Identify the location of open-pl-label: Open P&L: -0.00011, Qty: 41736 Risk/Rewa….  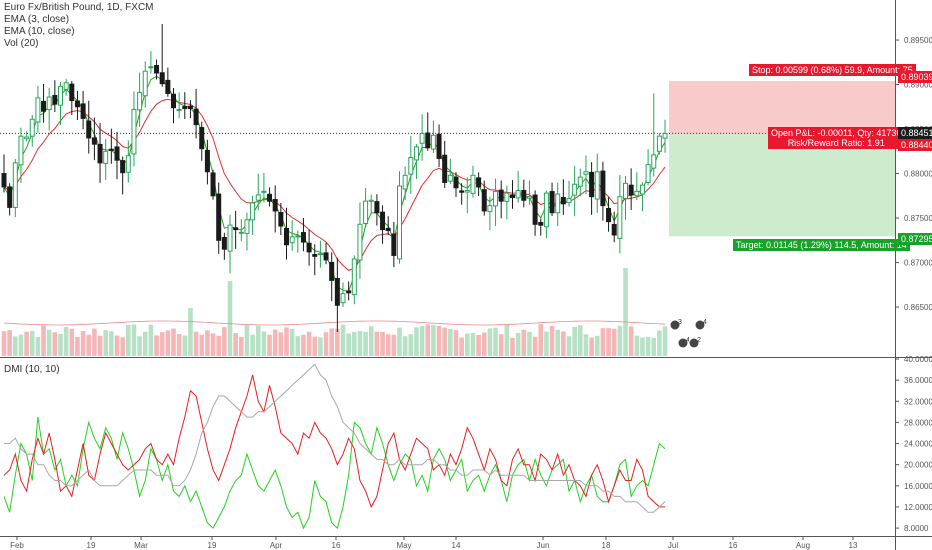
(836, 138).